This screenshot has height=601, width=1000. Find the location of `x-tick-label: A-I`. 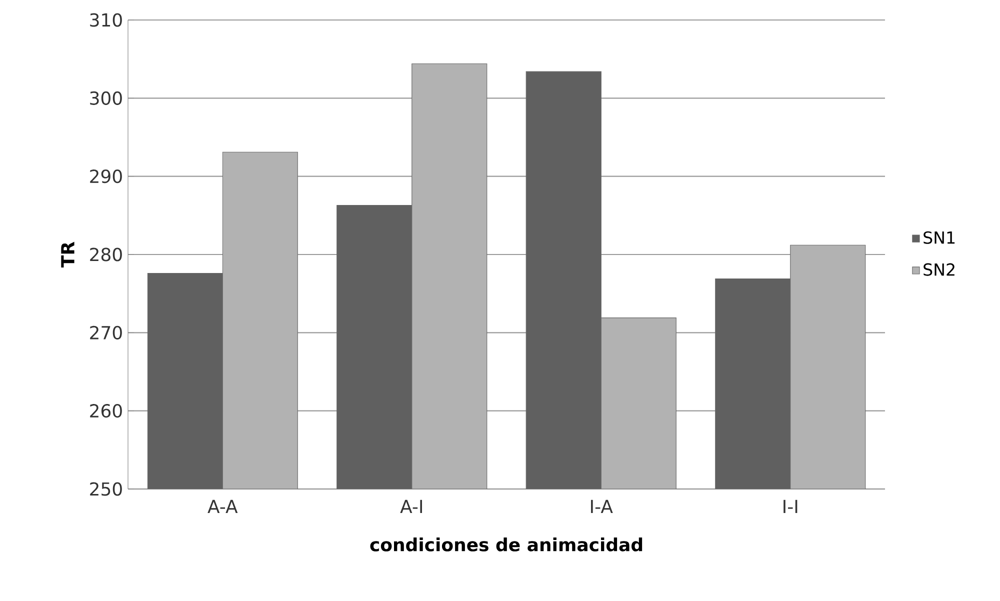

x-tick-label: A-I is located at coordinates (411, 507).